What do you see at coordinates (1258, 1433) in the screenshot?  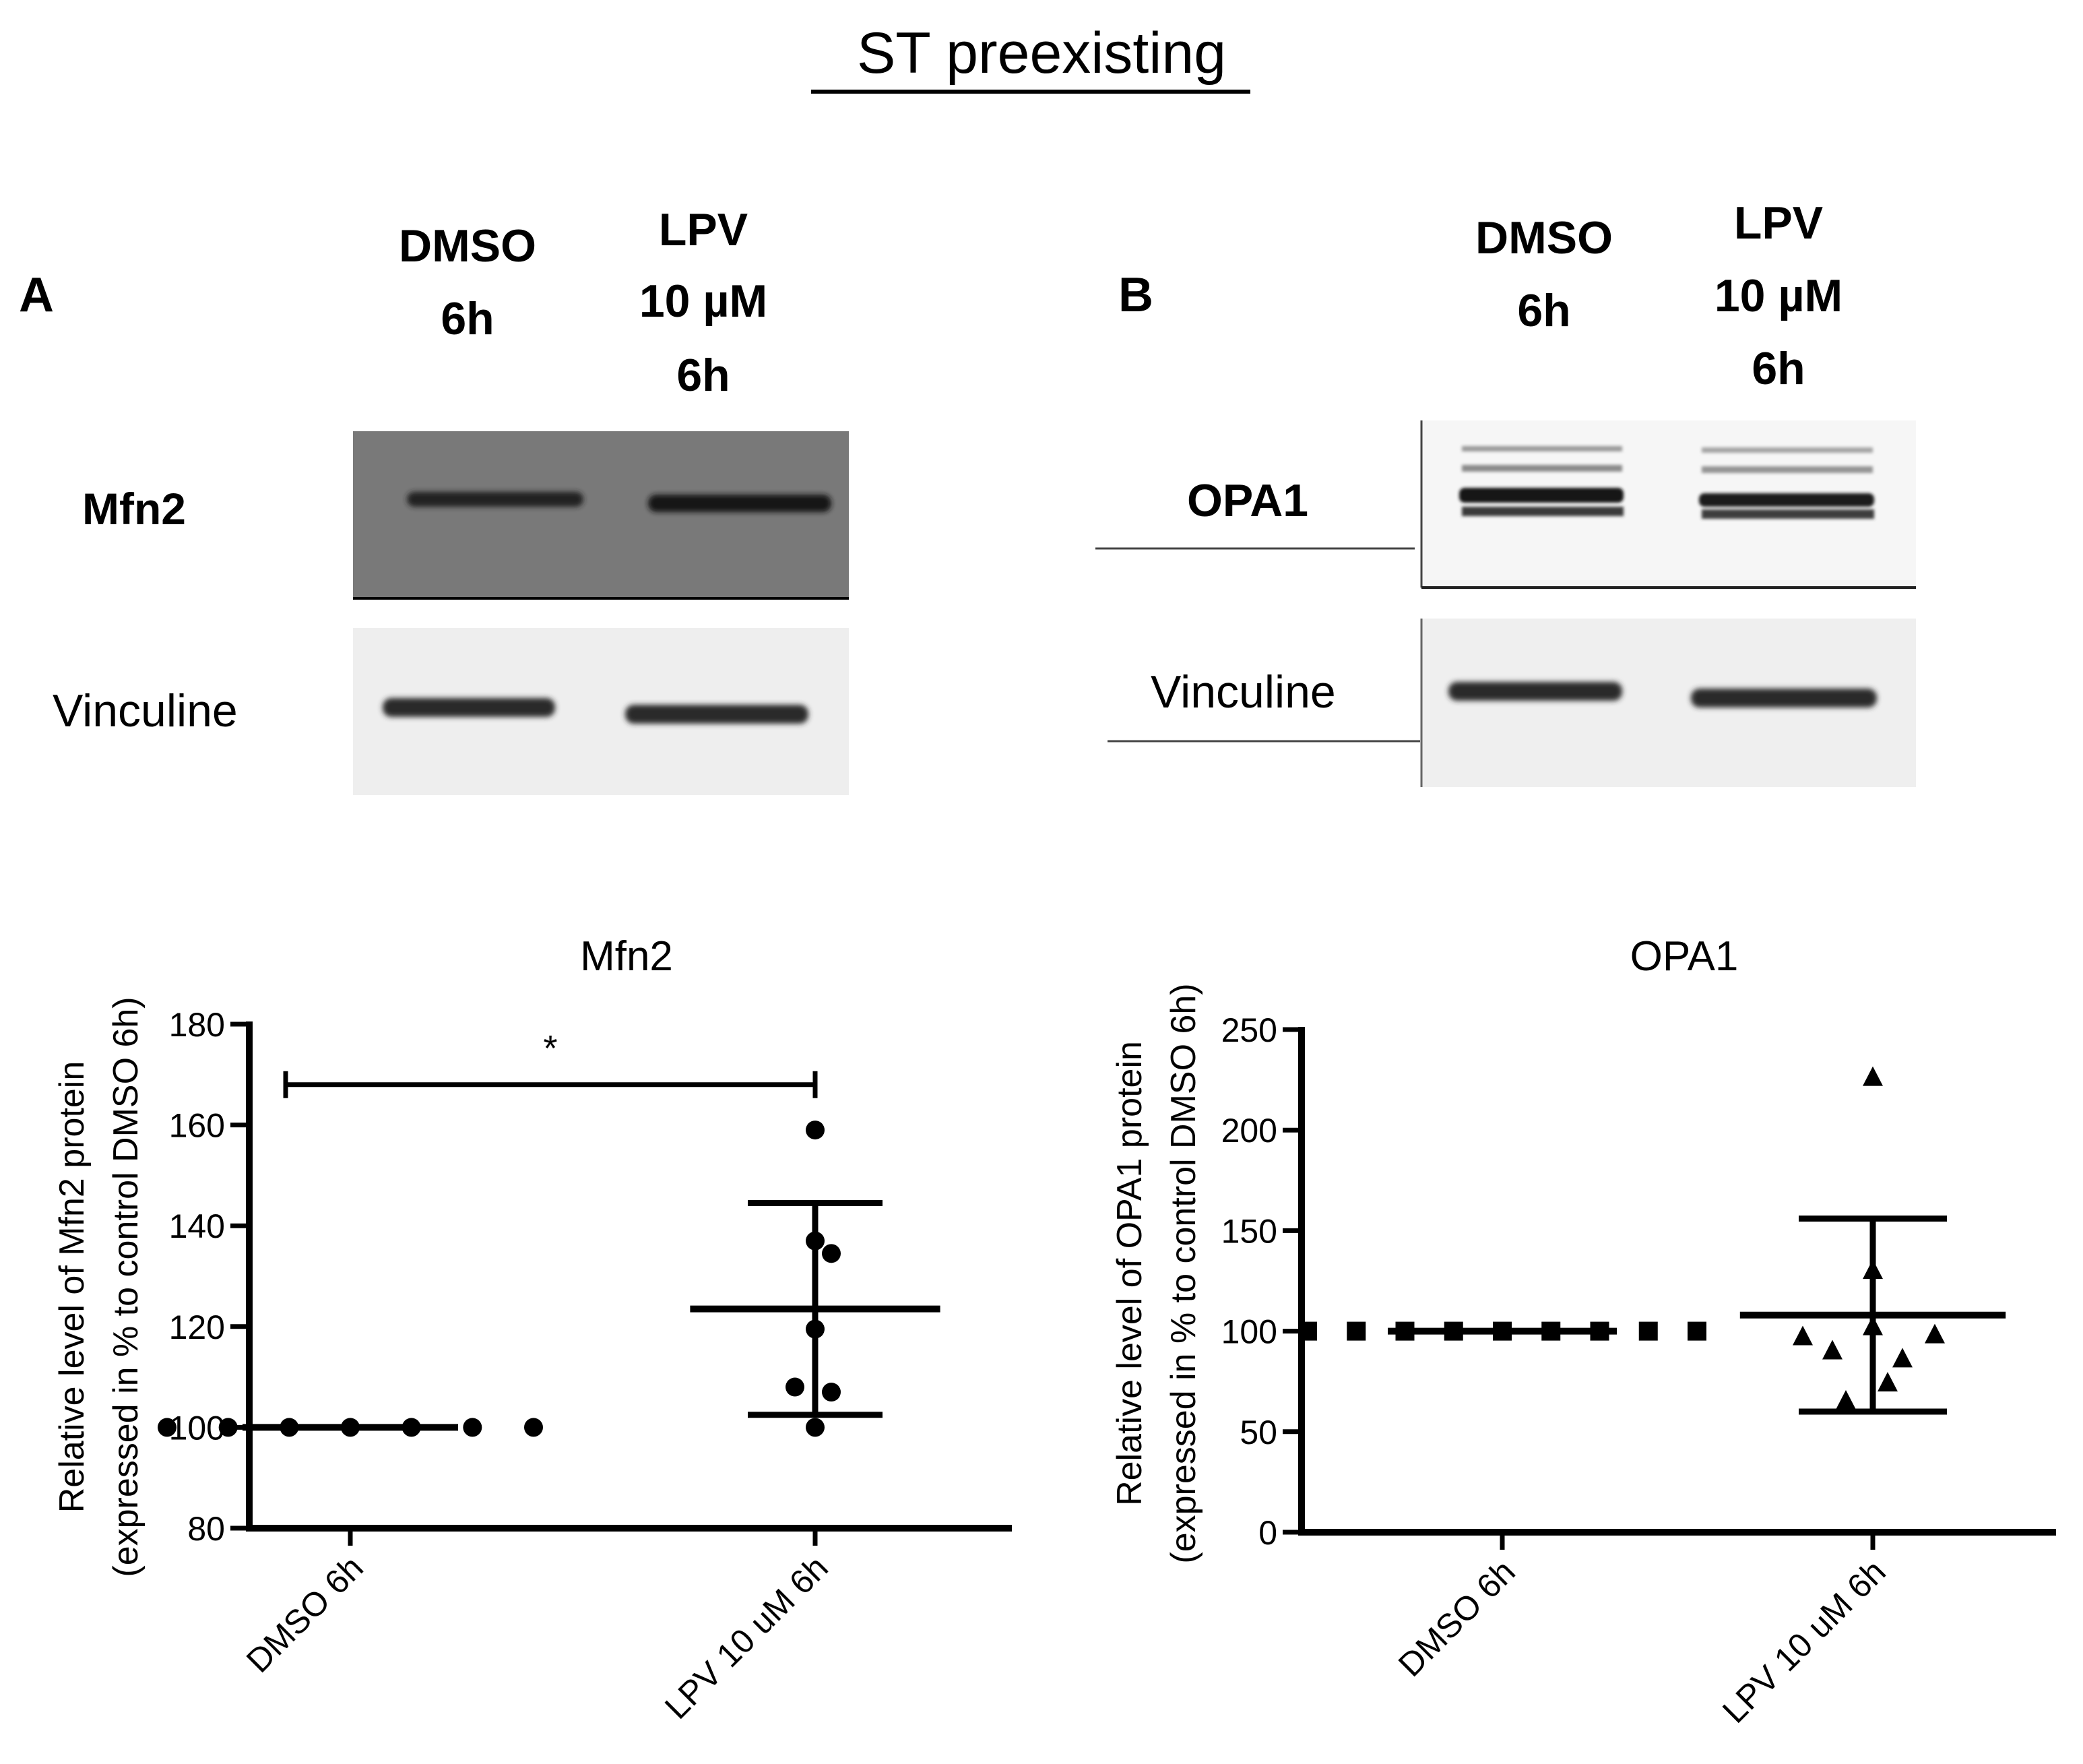 I see `y-tick-label: 50` at bounding box center [1258, 1433].